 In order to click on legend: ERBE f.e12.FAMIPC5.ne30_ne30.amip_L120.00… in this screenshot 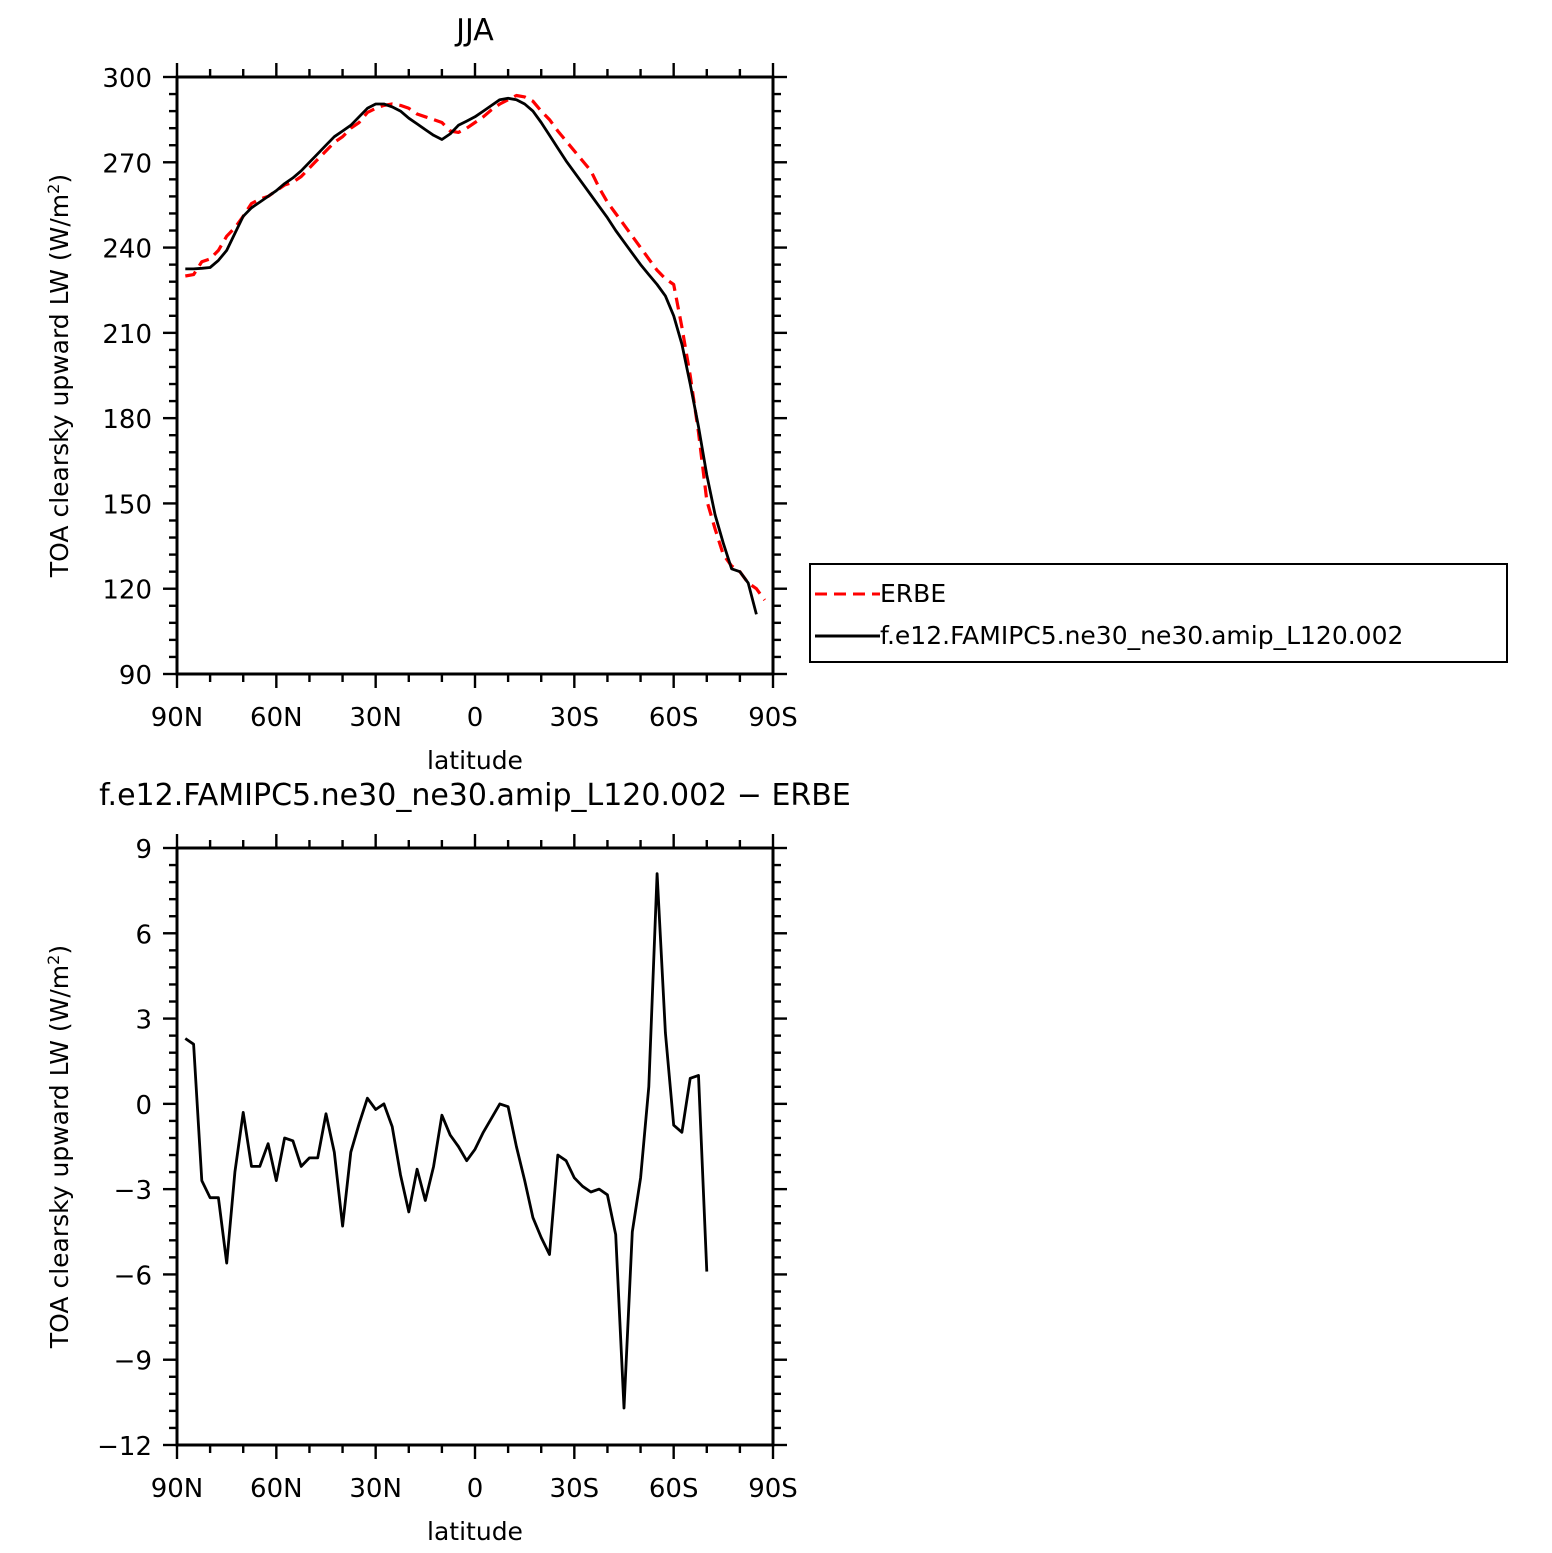, I will do `click(1158, 613)`.